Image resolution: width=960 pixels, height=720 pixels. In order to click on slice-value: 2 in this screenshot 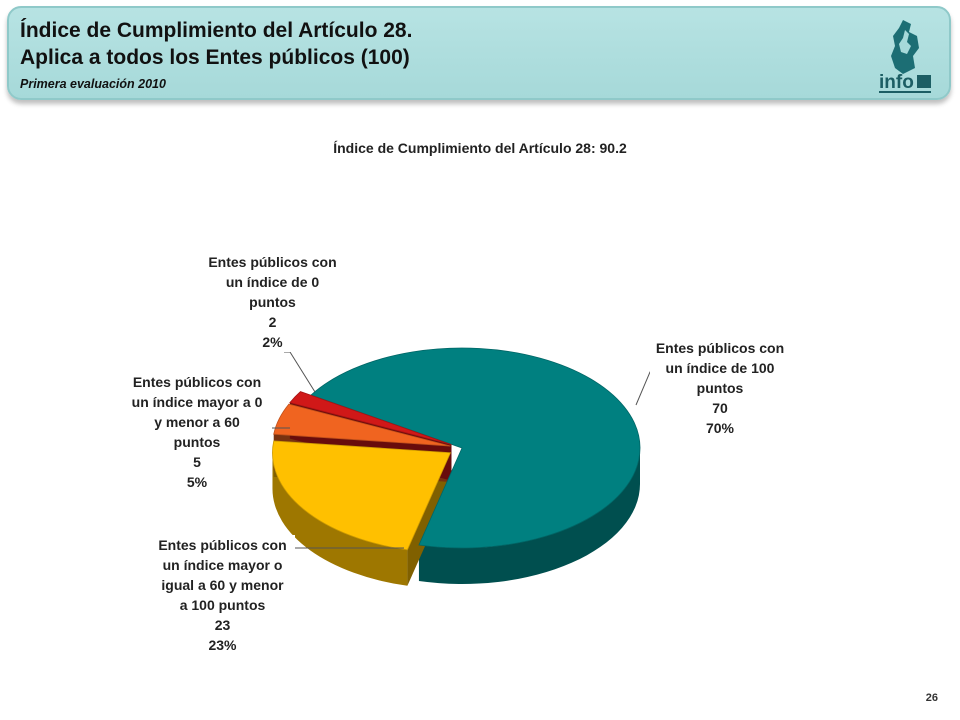, I will do `click(272, 322)`.